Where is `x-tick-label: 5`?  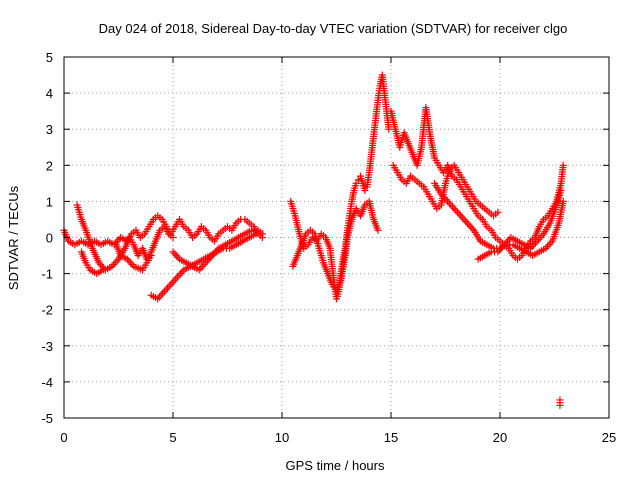 x-tick-label: 5 is located at coordinates (172, 437).